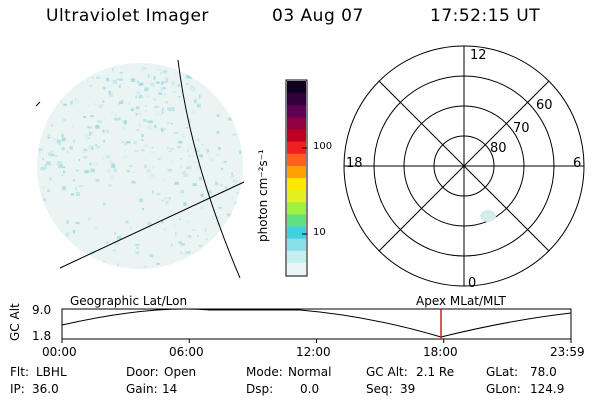 The width and height of the screenshot is (600, 400). I want to click on timeline-x-ticks, so click(316, 341).